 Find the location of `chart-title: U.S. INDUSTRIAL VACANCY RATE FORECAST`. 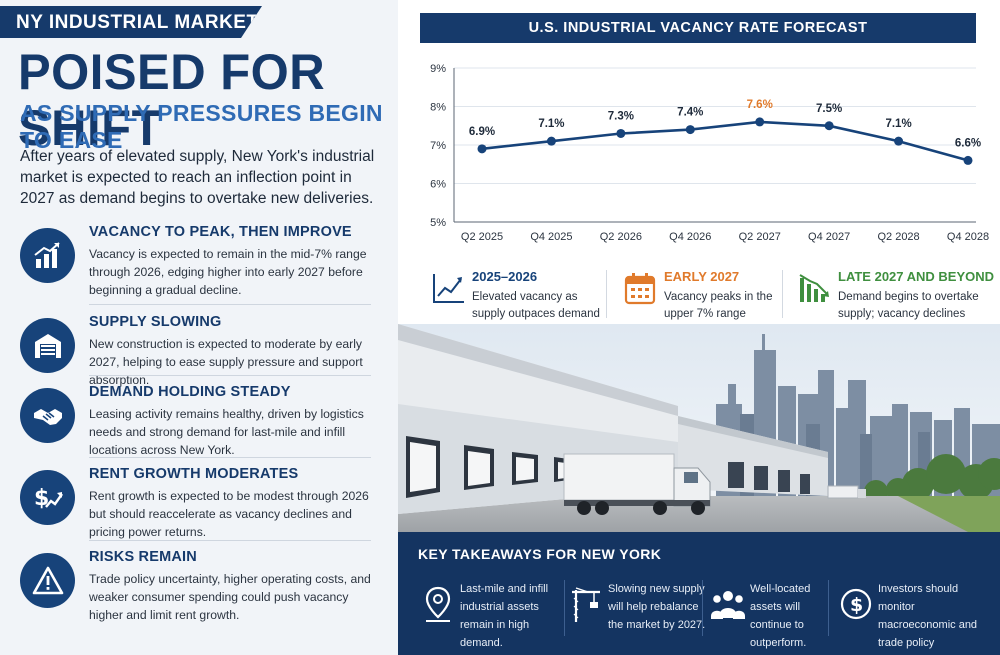

chart-title: U.S. INDUSTRIAL VACANCY RATE FORECAST is located at coordinates (698, 28).